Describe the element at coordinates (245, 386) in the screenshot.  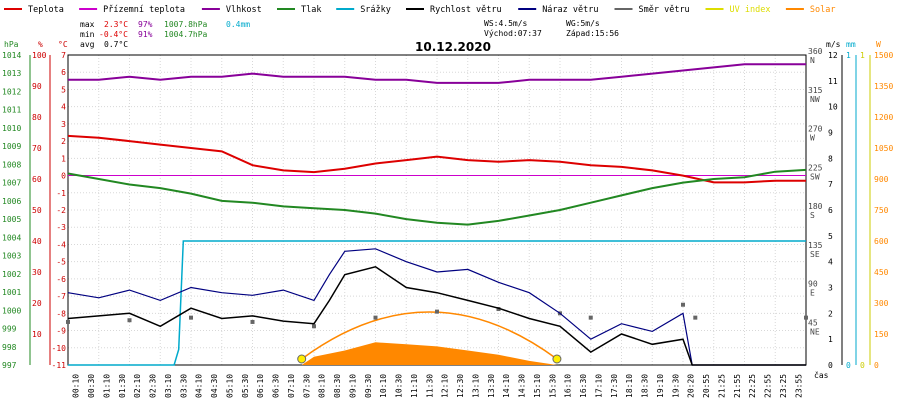
I see `axis-tick-time: 05:30` at that location.